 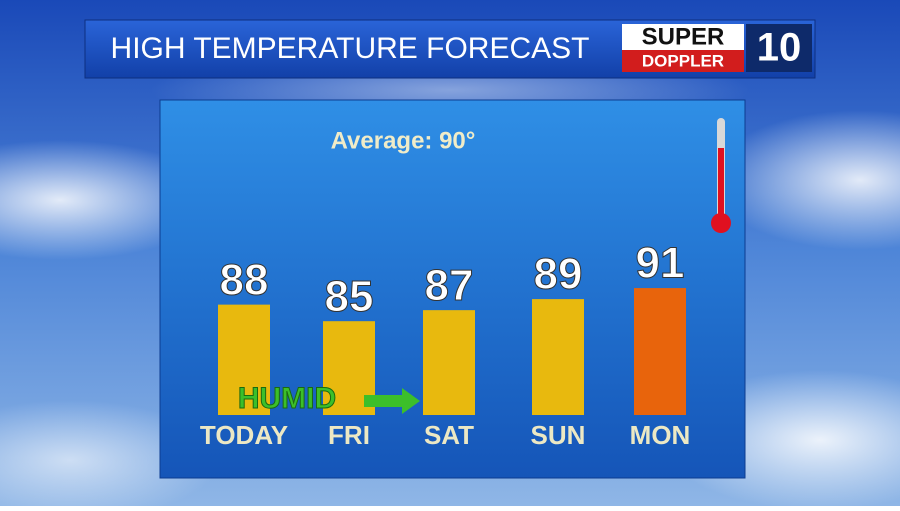 What do you see at coordinates (558, 274) in the screenshot?
I see `value-label: 89` at bounding box center [558, 274].